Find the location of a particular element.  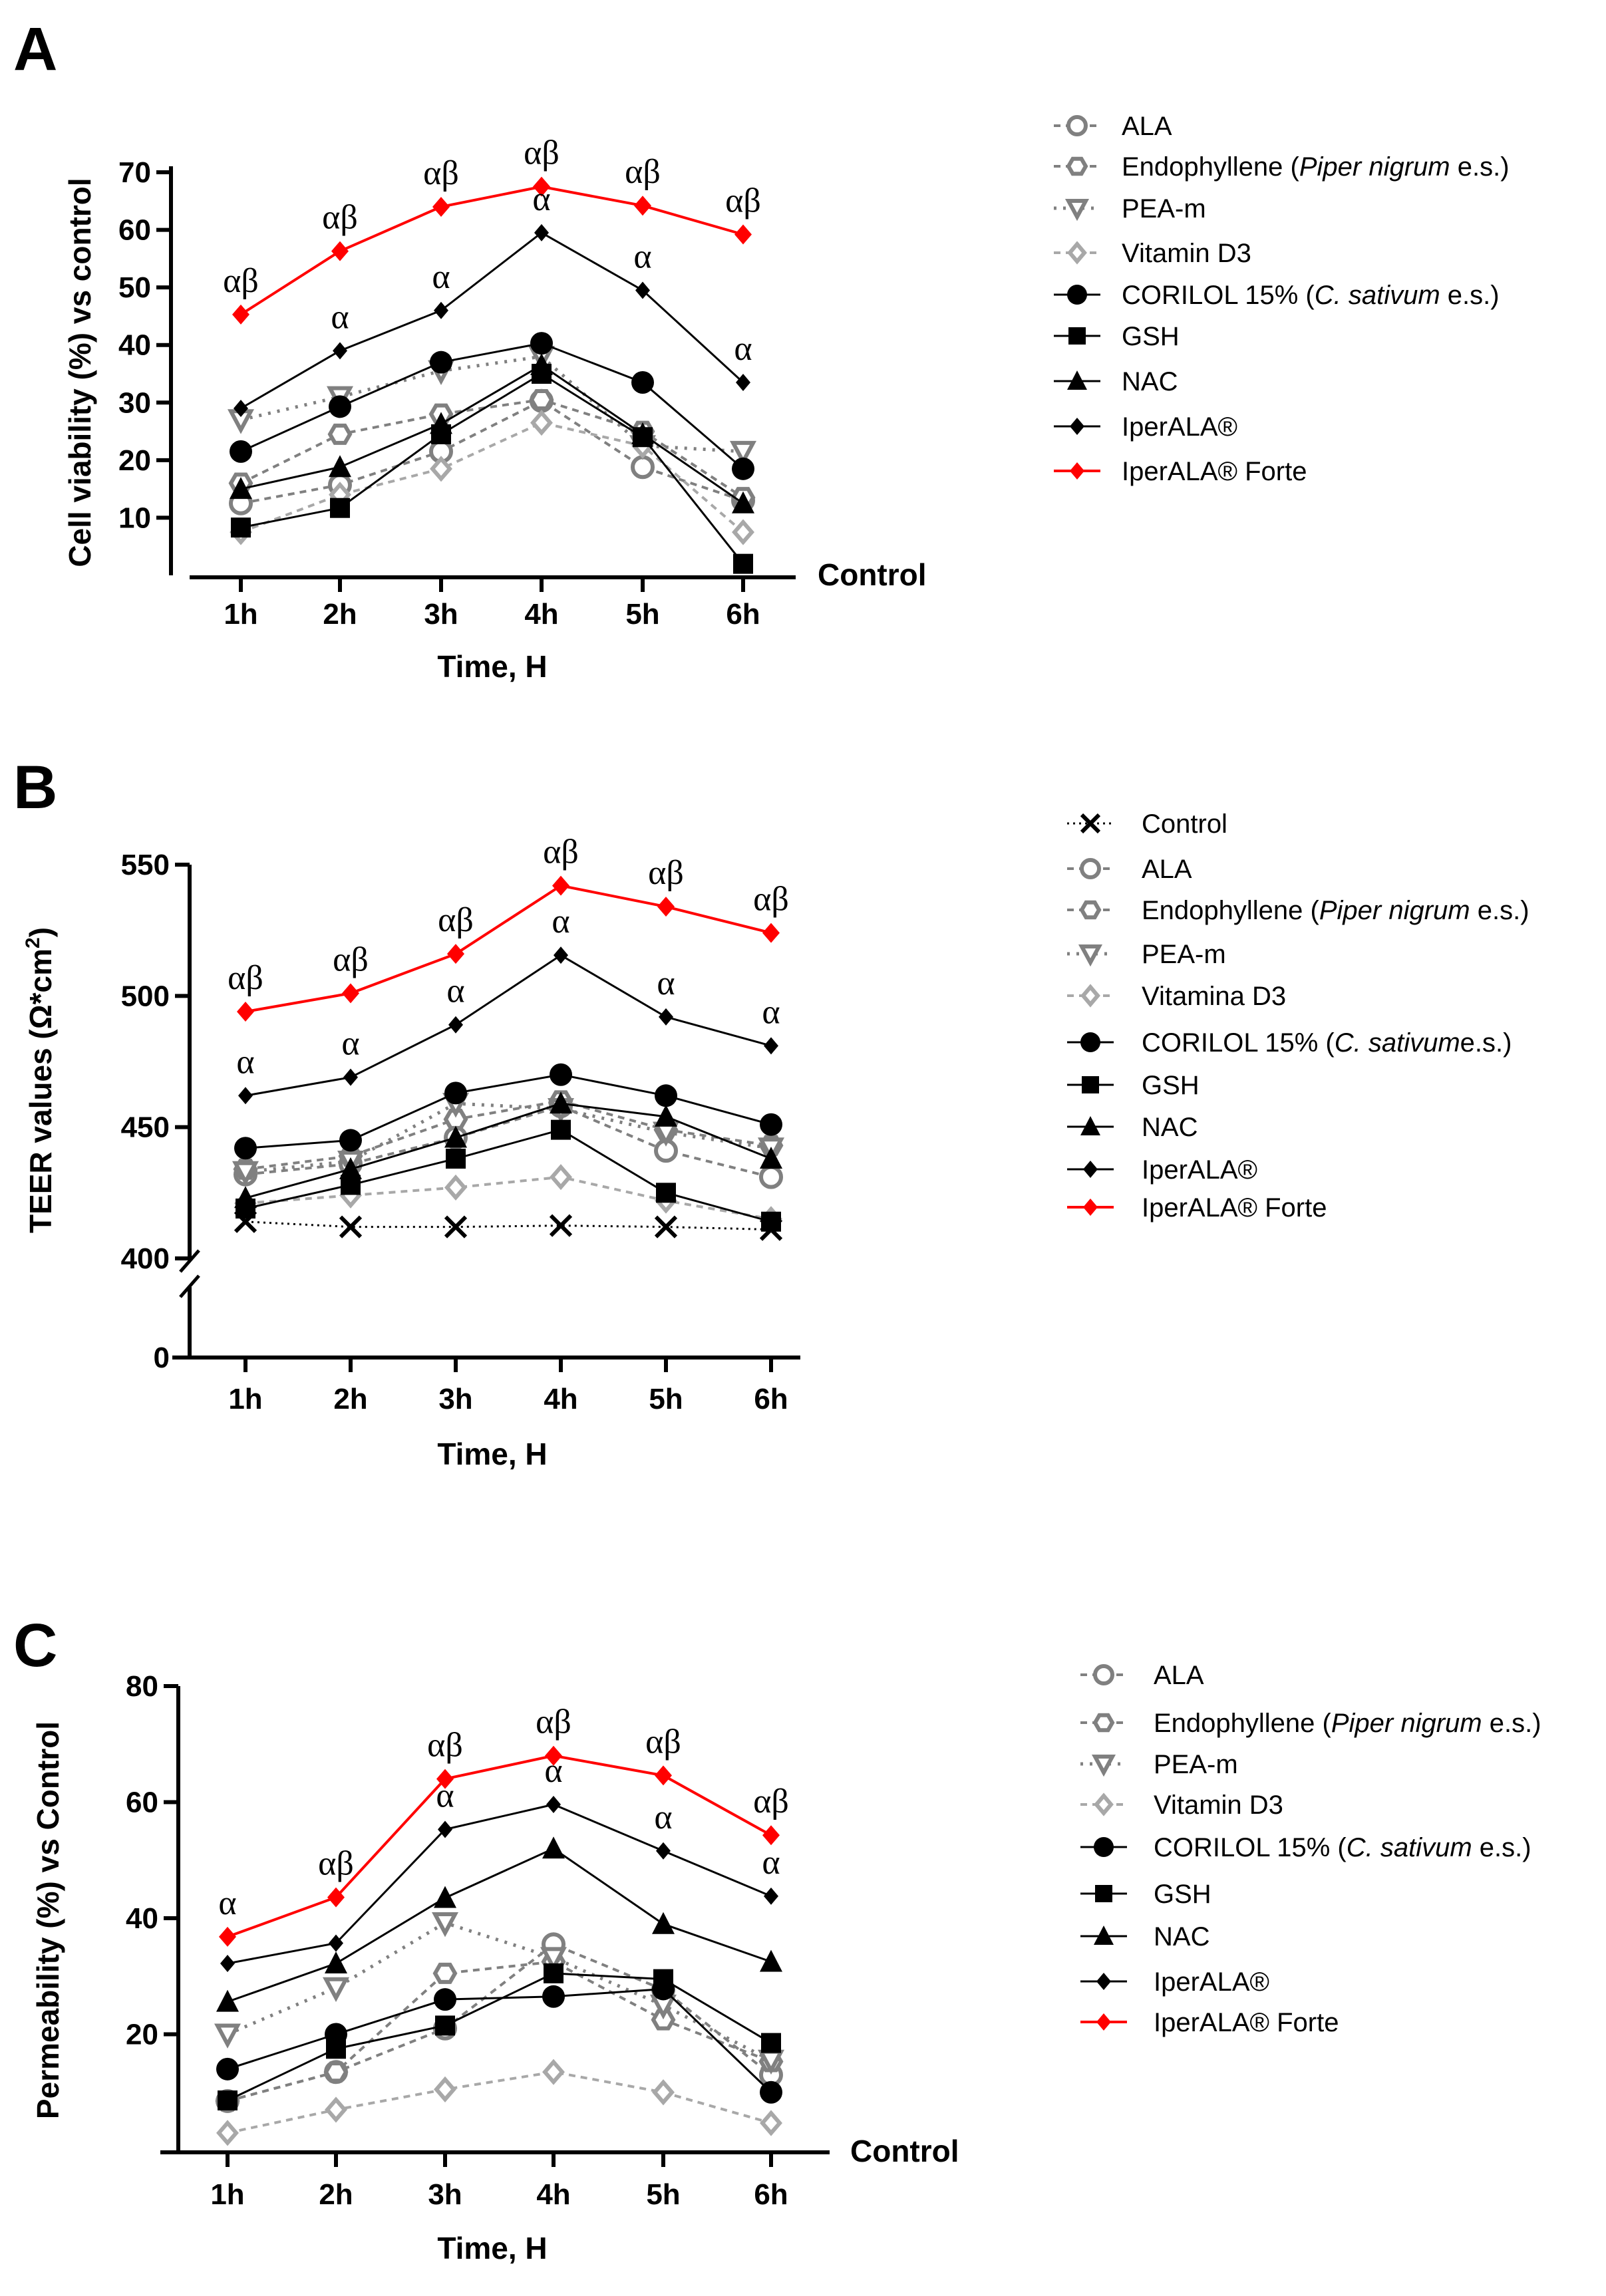

legend-label-part: Piper nigrum is located at coordinates (1406, 1723).